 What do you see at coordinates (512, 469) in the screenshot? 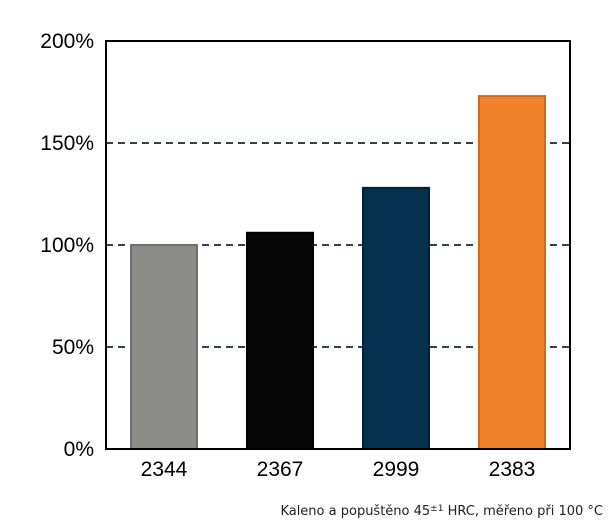
I see `x-tick-label: 2383` at bounding box center [512, 469].